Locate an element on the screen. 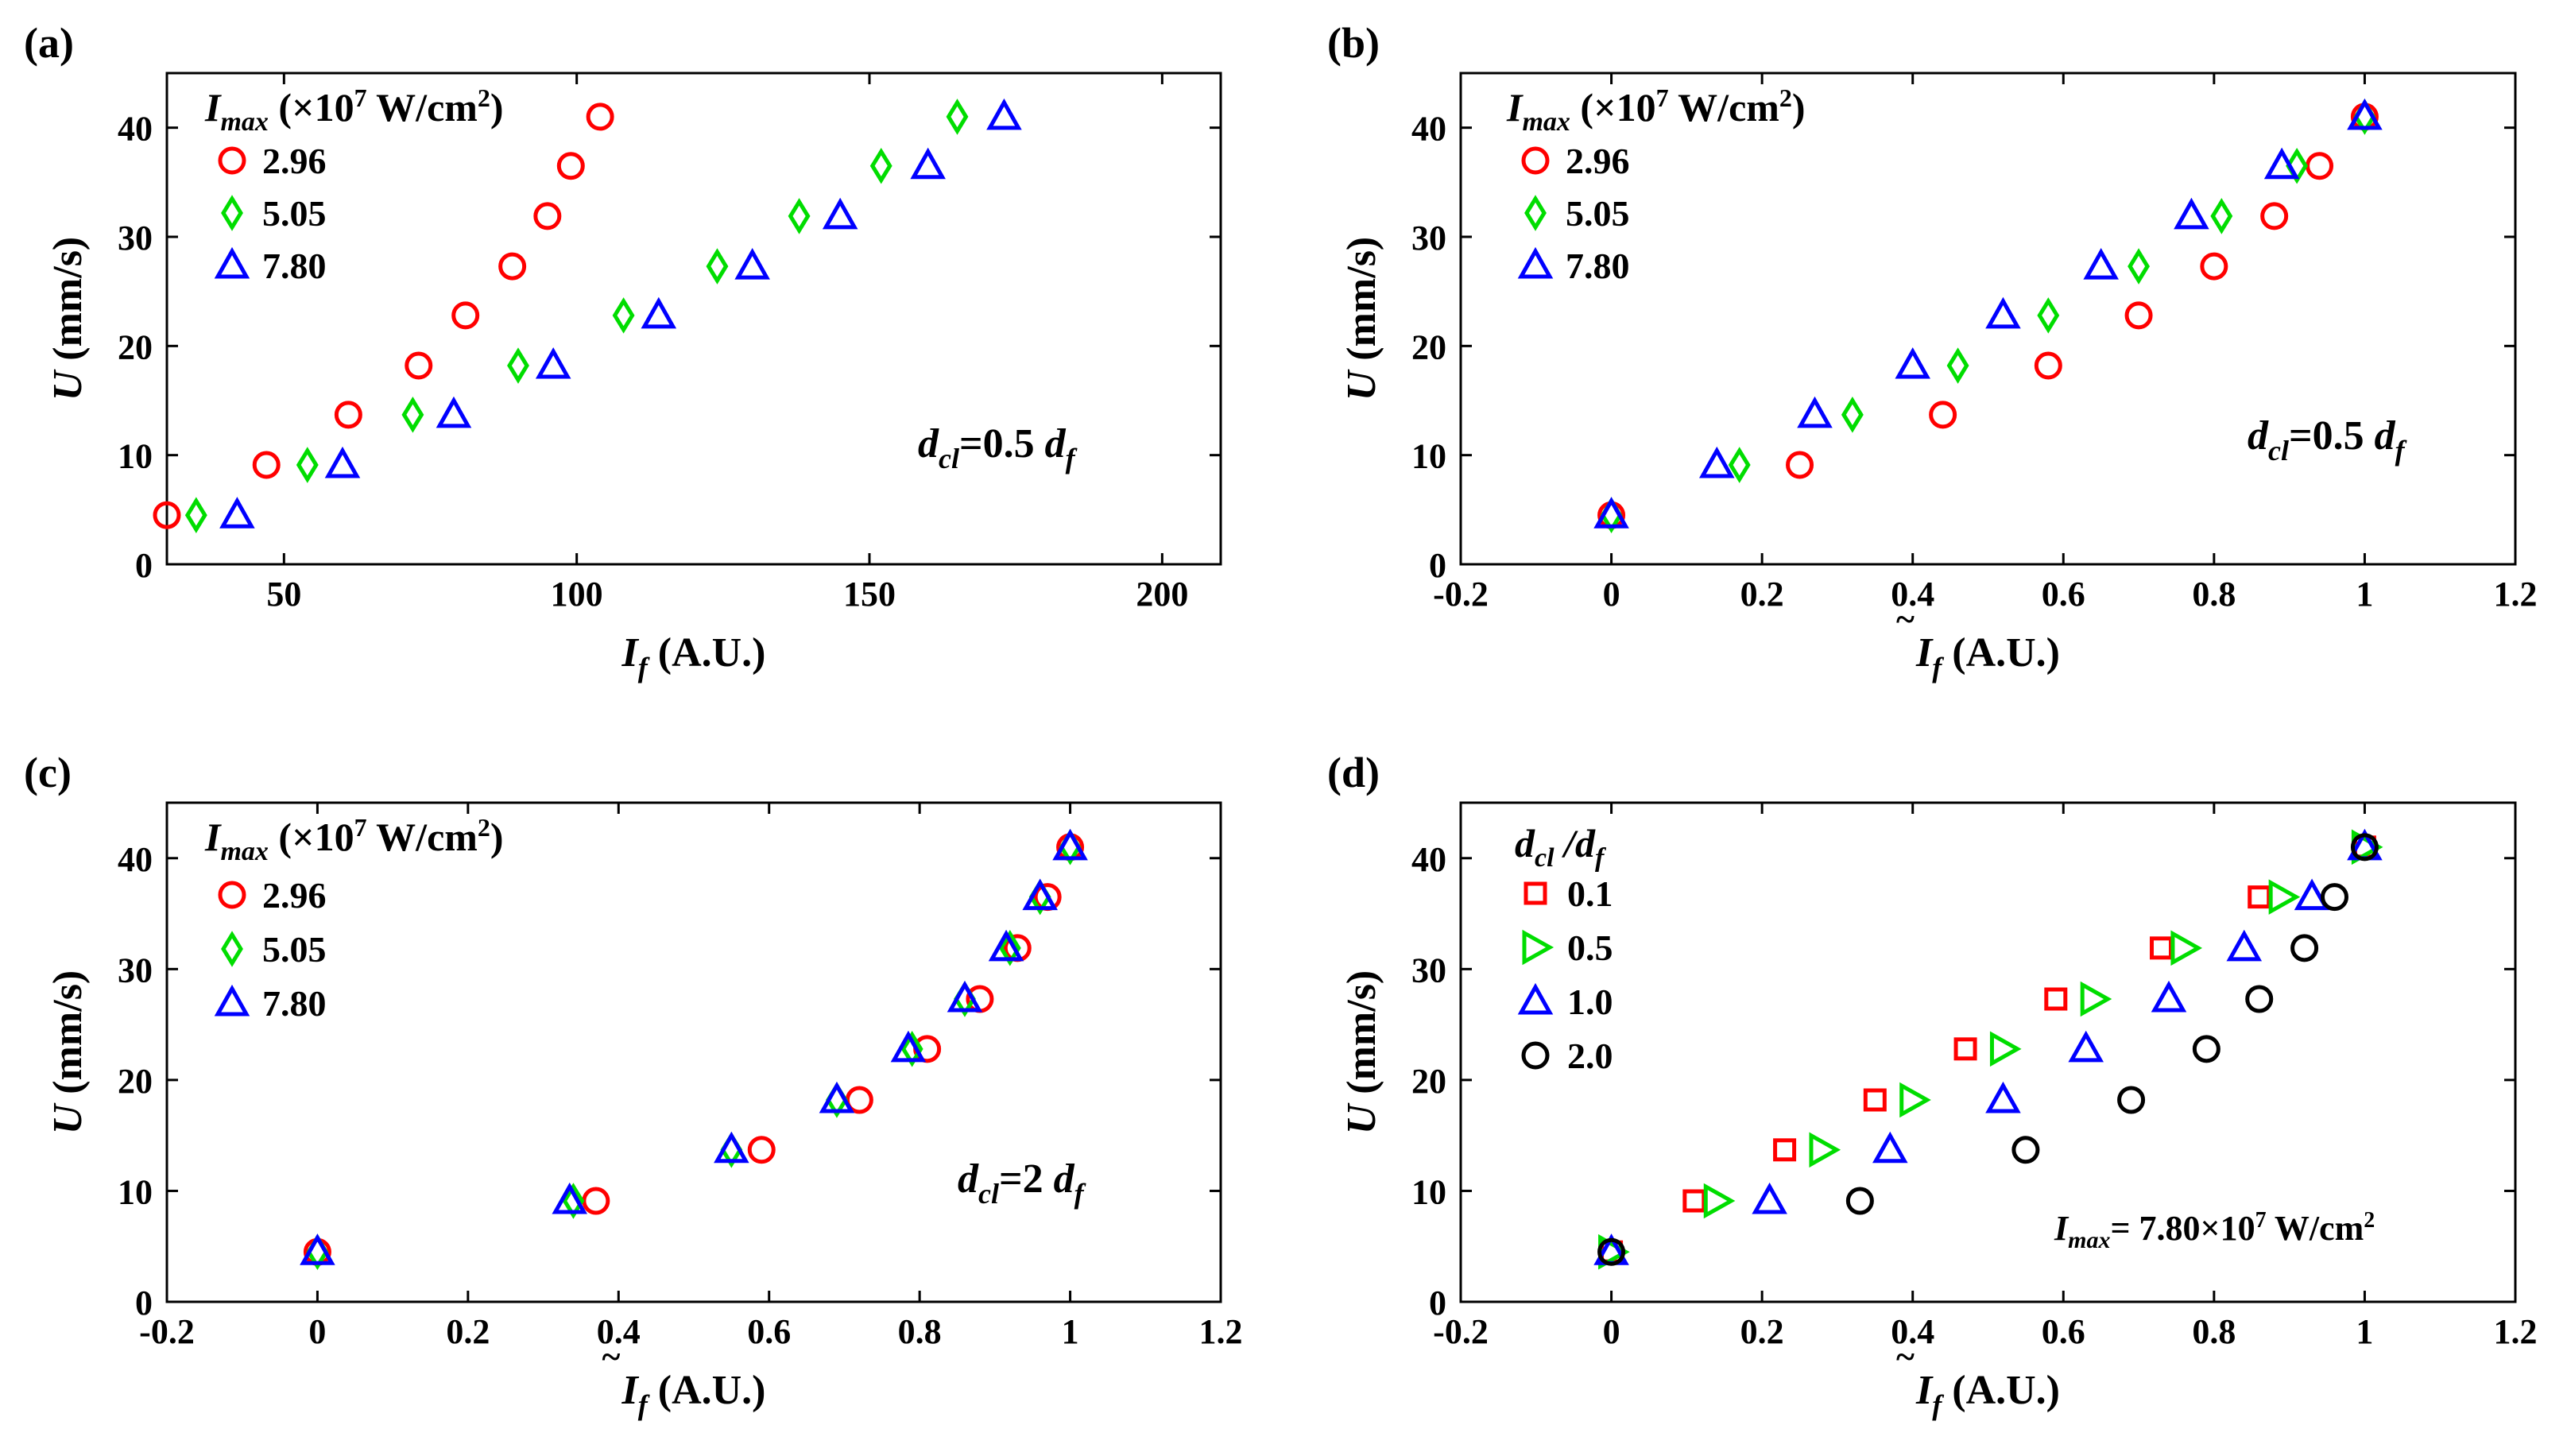  series-1.0 is located at coordinates (1988, 1046).